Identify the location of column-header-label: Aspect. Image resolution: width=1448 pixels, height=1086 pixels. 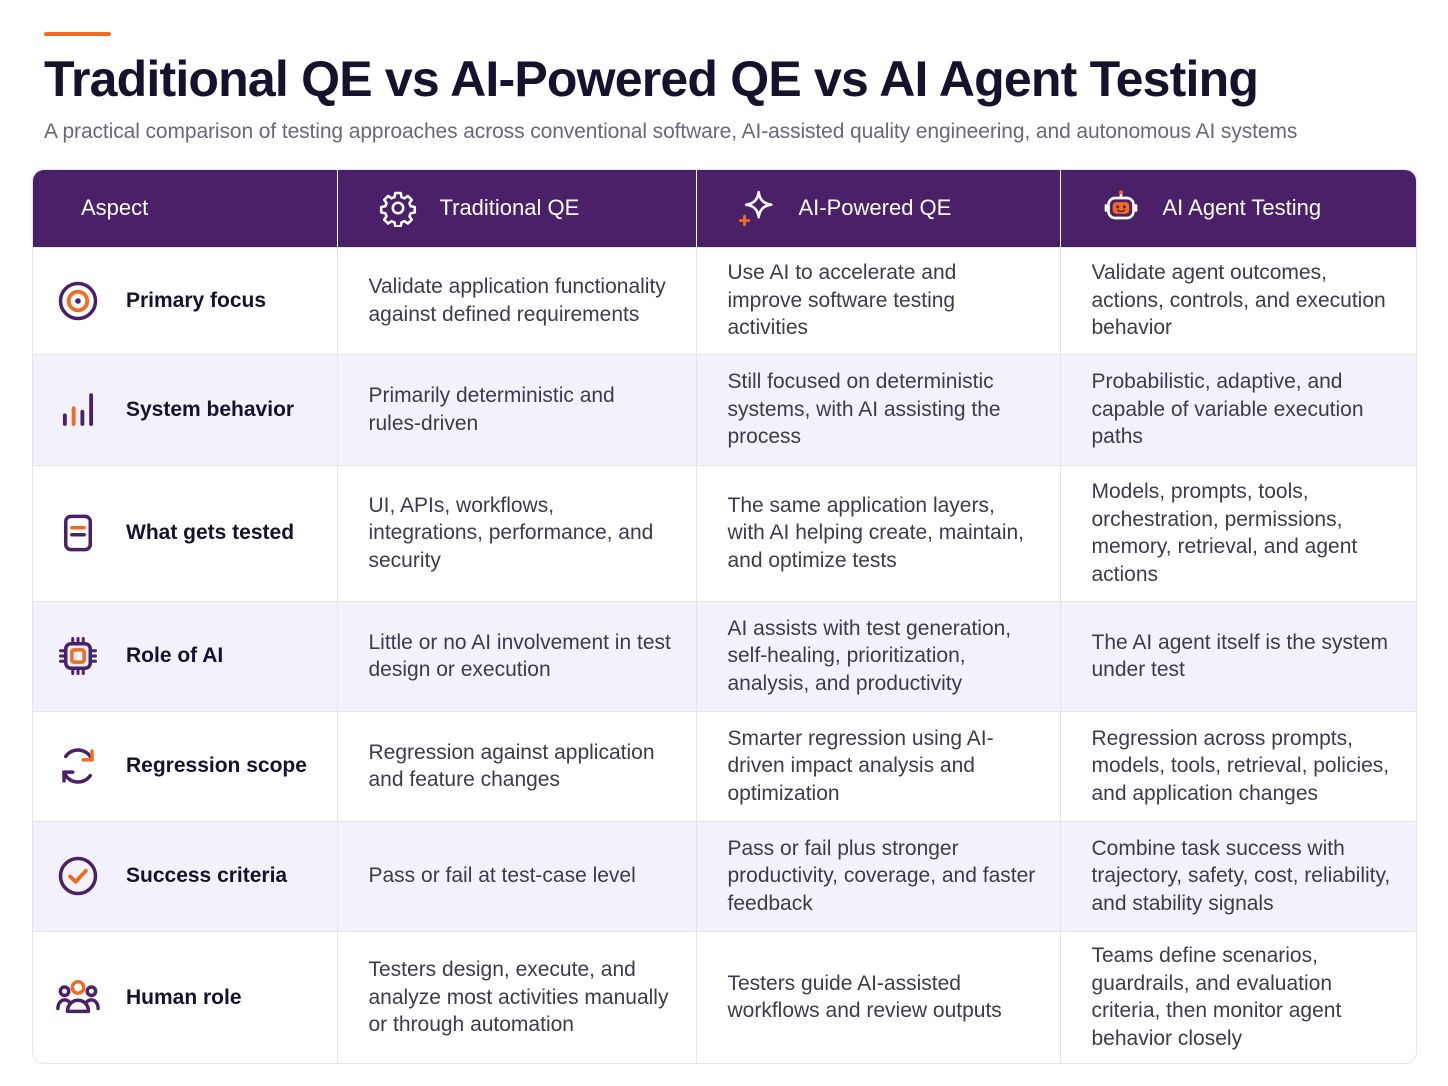
(115, 208).